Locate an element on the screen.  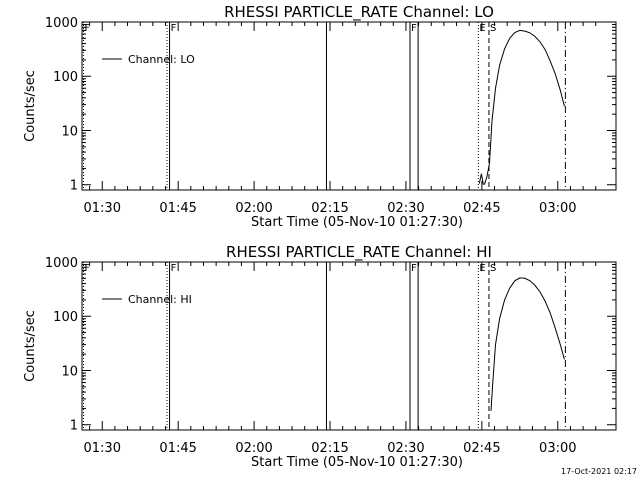
legend-label: Channel: LO is located at coordinates (161, 59).